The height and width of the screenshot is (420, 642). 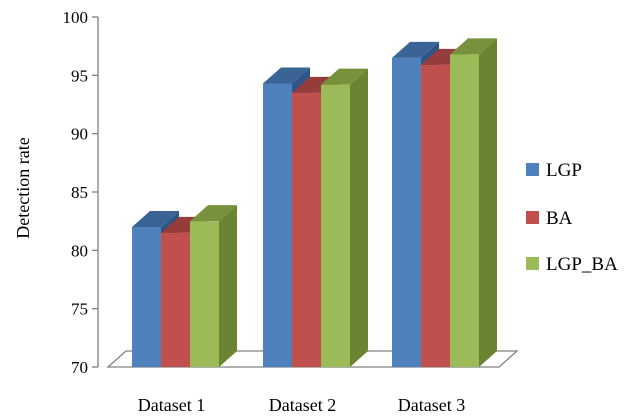 What do you see at coordinates (79, 192) in the screenshot?
I see `y-tick-label-85: 85` at bounding box center [79, 192].